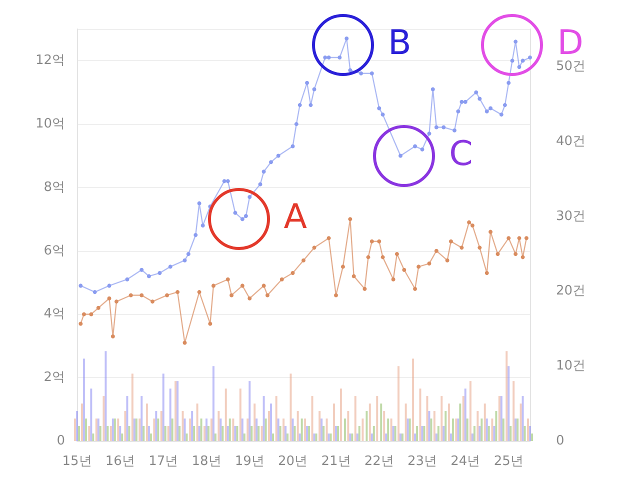 The width and height of the screenshot is (618, 502). I want to click on y2-tick-label: 10건, so click(571, 366).